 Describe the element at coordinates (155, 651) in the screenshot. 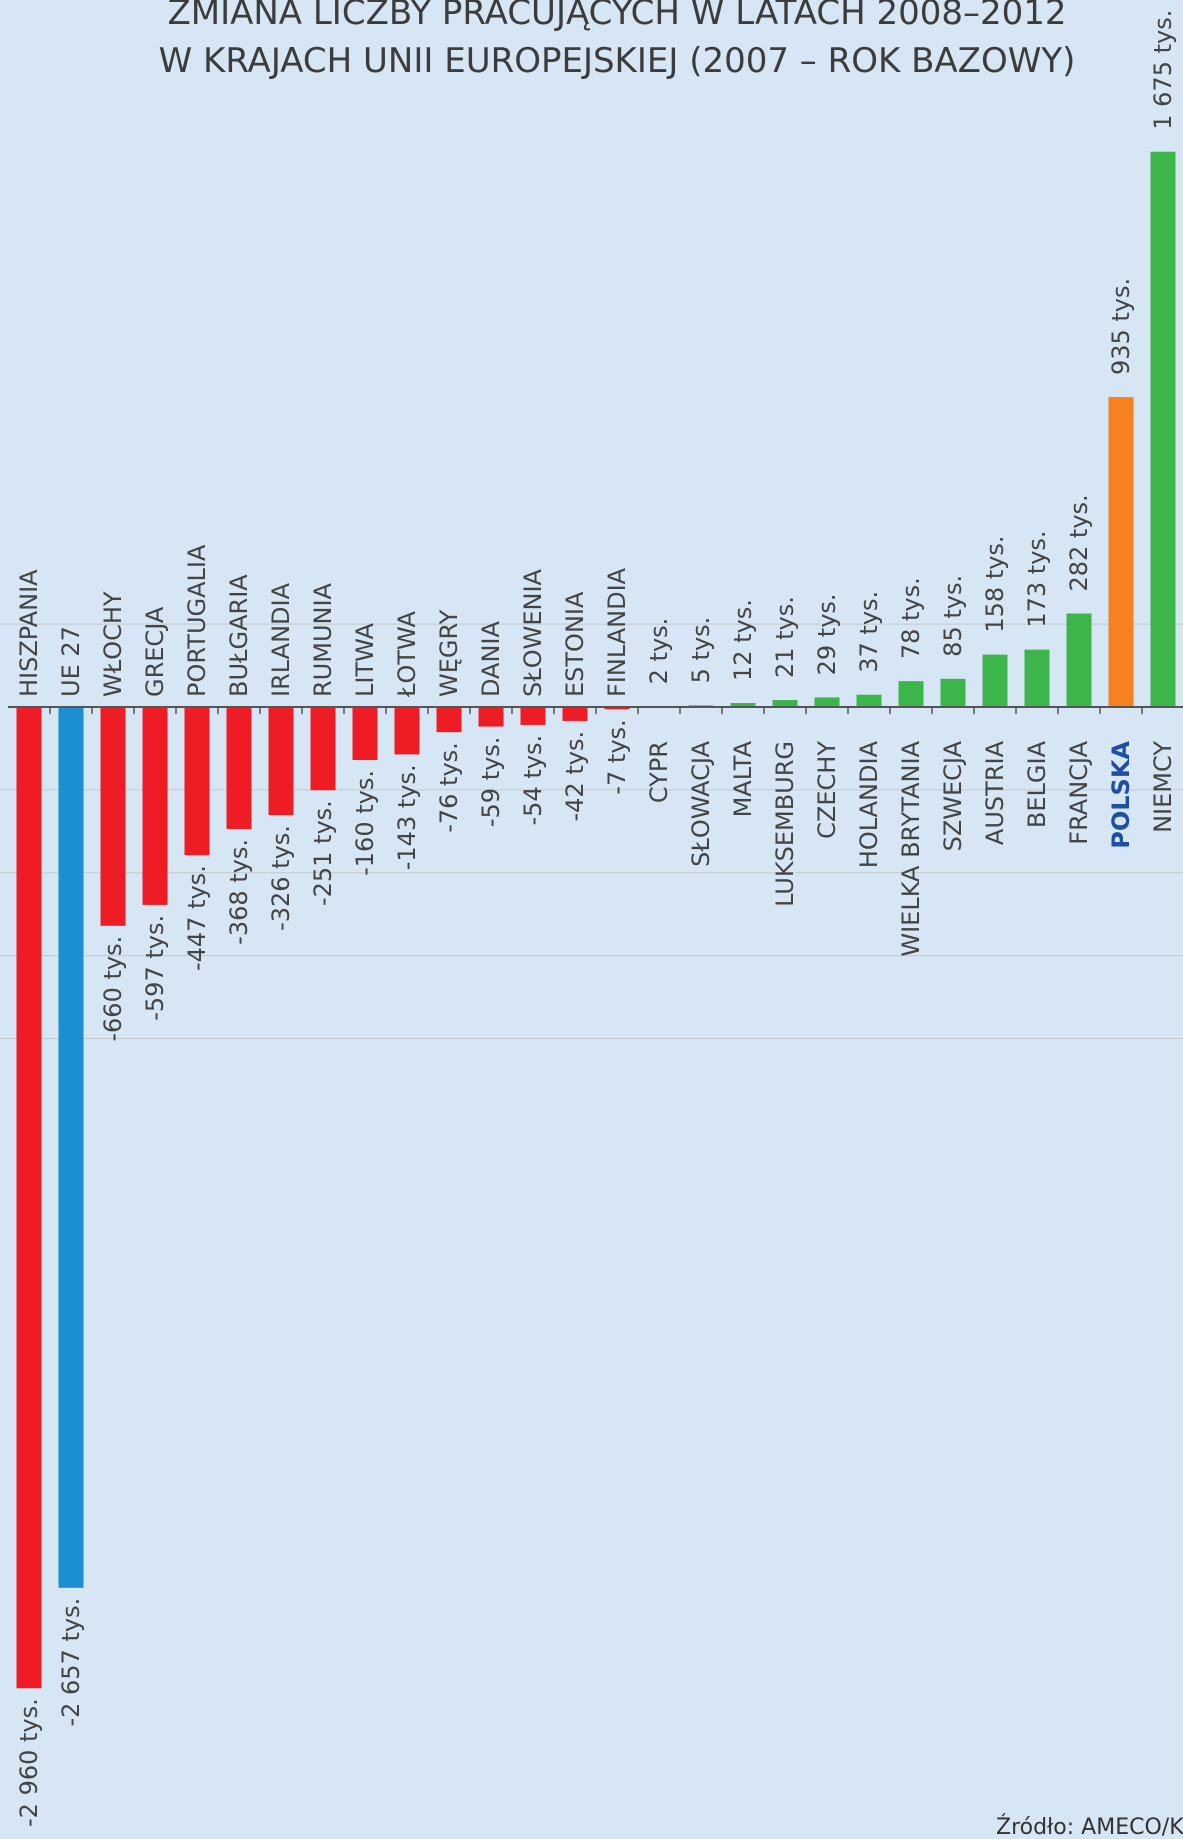

I see `category-label: GRECJA` at that location.